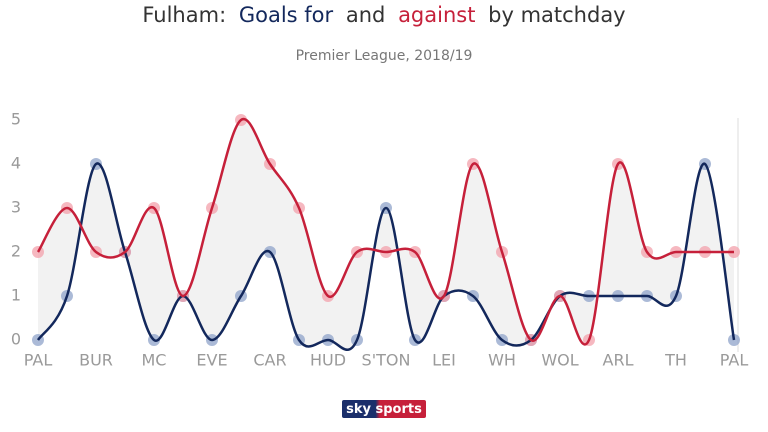 Image resolution: width=768 pixels, height=432 pixels. I want to click on y-tick-label: 0, so click(16, 339).